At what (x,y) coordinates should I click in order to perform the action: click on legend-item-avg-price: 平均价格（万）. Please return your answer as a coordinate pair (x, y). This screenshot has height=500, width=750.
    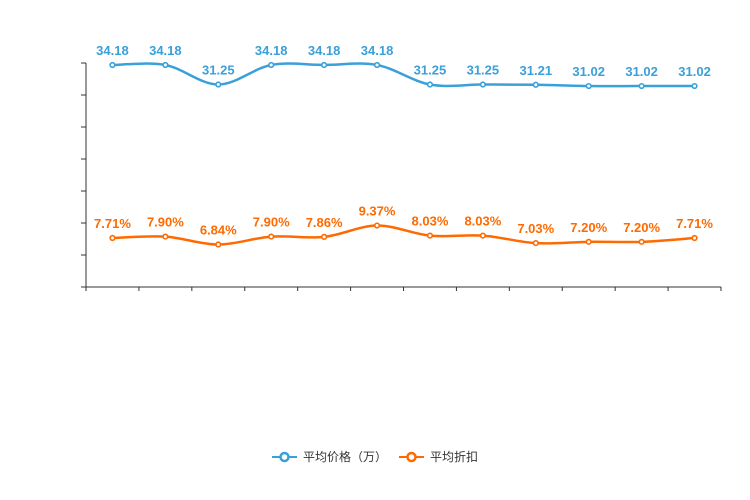
    Looking at the image, I should click on (329, 457).